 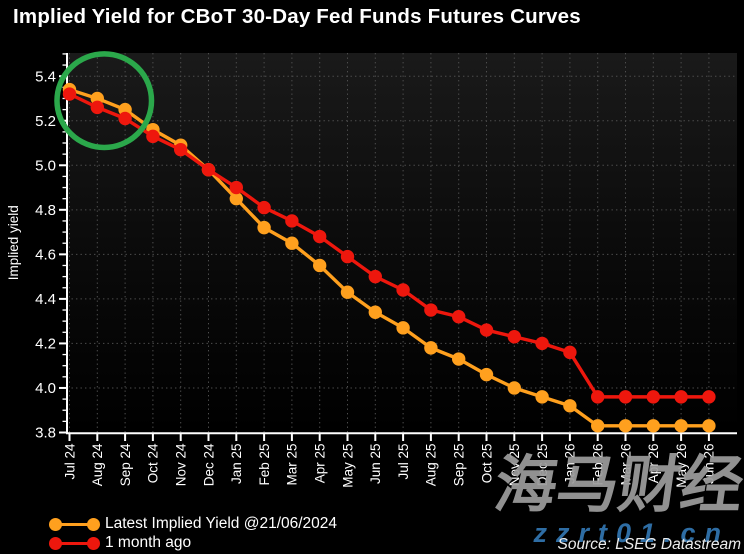 What do you see at coordinates (598, 465) in the screenshot?
I see `x-tick-label: Feb 26` at bounding box center [598, 465].